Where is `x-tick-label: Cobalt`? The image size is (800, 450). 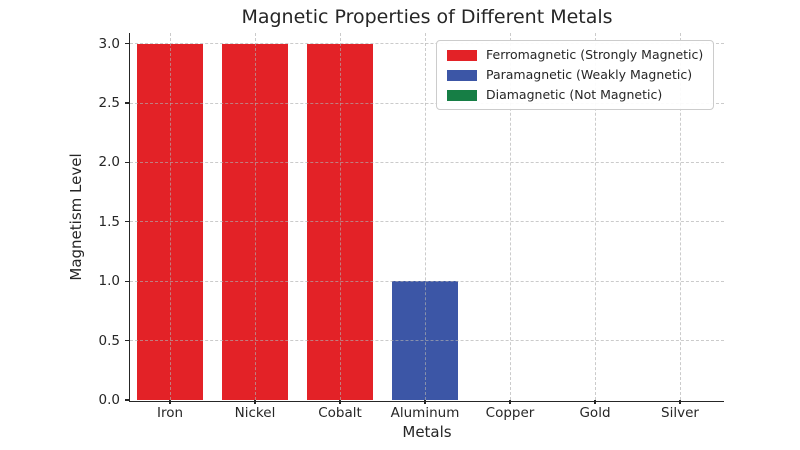 x-tick-label: Cobalt is located at coordinates (340, 413).